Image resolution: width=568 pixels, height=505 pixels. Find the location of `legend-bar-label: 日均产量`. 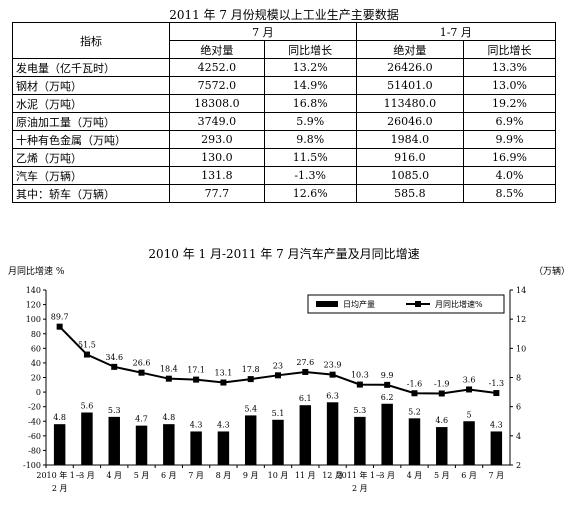

legend-bar-label: 日均产量 is located at coordinates (359, 304).